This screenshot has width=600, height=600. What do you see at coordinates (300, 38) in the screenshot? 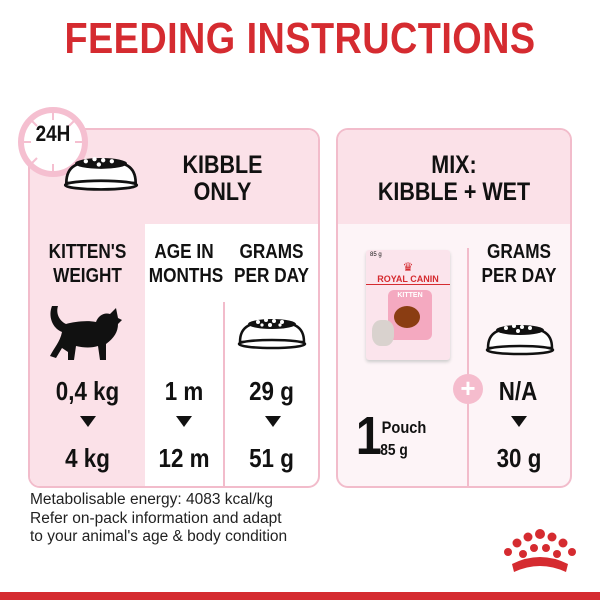
I see `page-title: FEEDING INSTRUCTIONS` at bounding box center [300, 38].